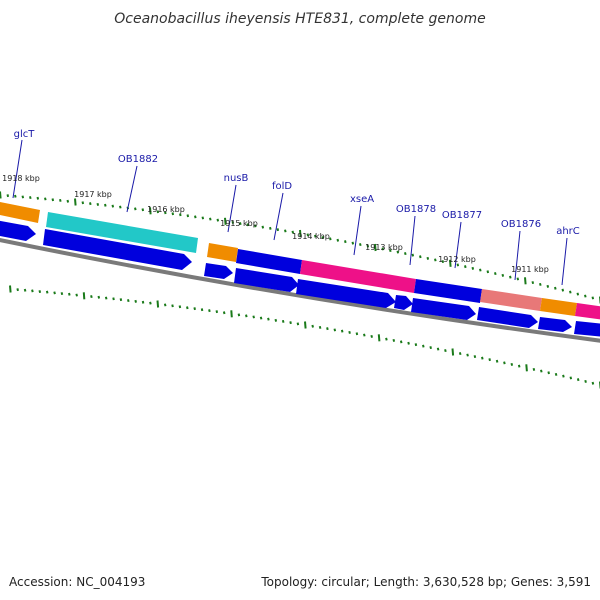 This screenshot has height=600, width=600. I want to click on leader-folD, so click(278, 216).